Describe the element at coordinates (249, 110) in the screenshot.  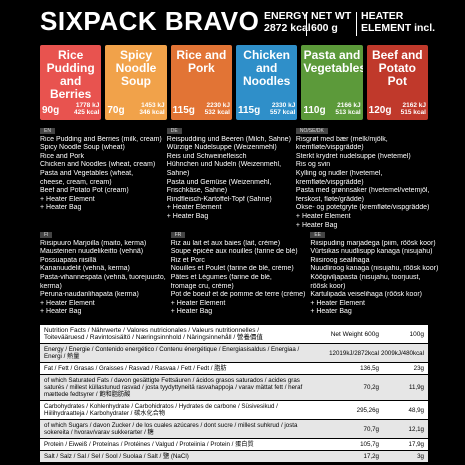
I see `product-grams: 115g` at that location.